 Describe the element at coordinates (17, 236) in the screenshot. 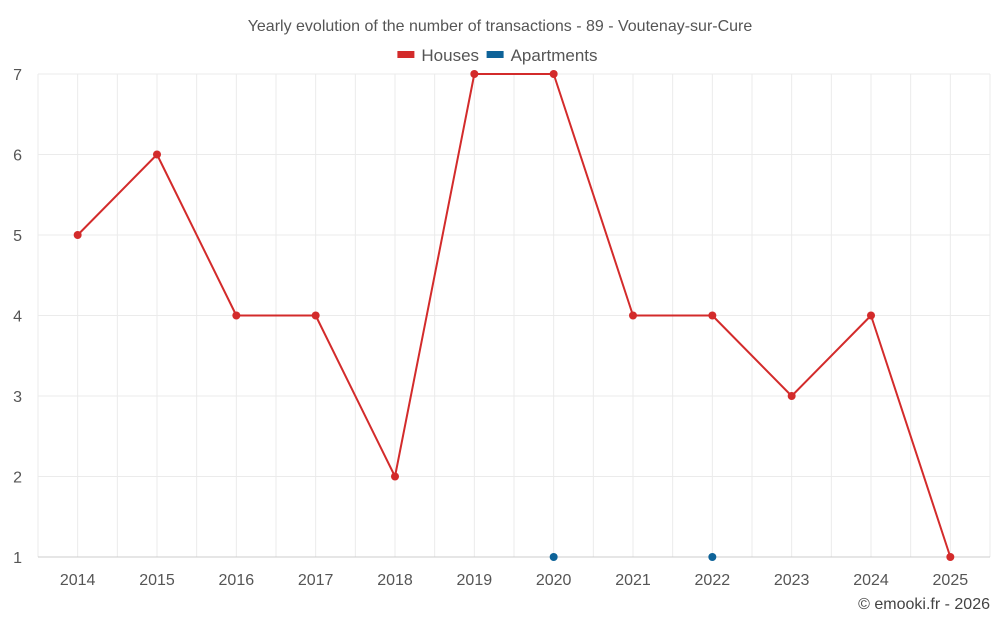

I see `y-tick-label: 5` at that location.